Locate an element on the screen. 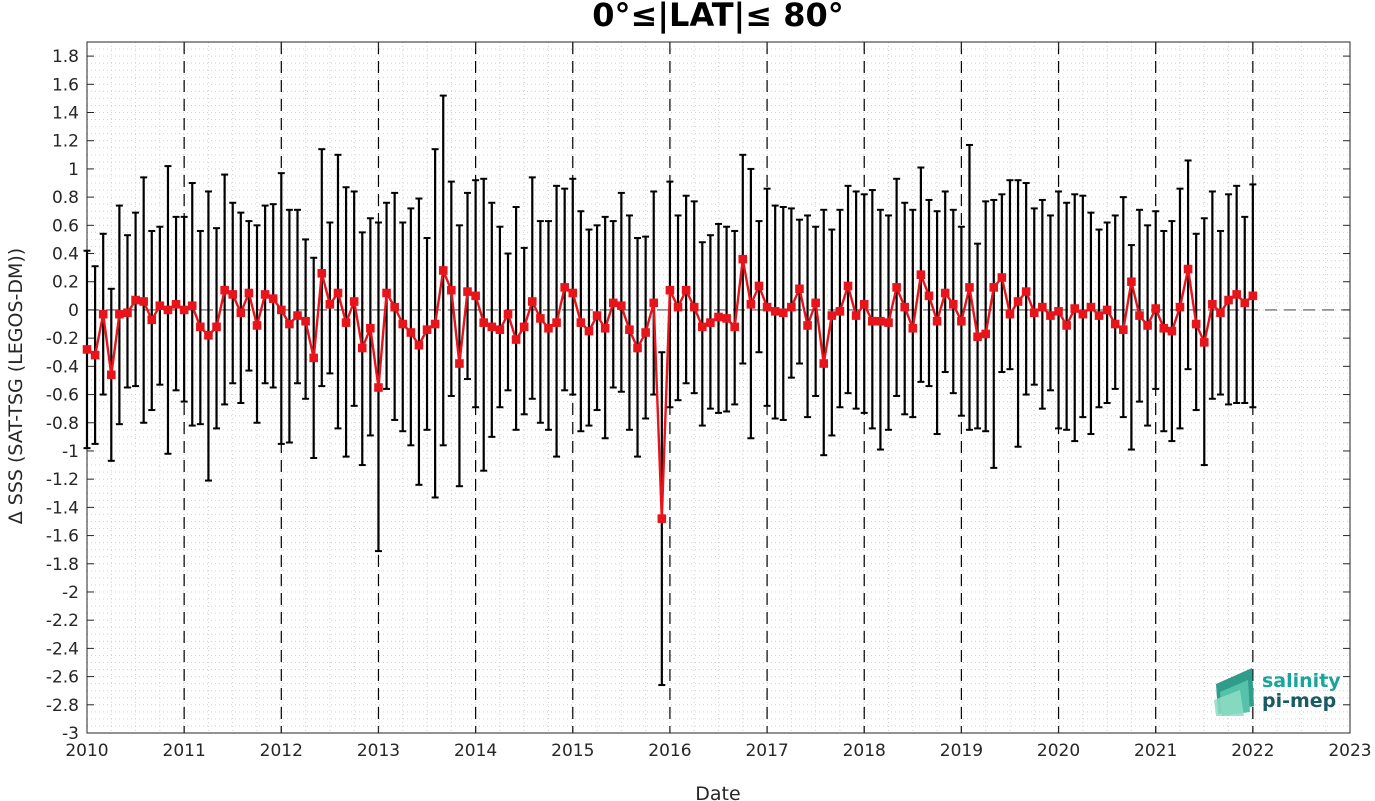 This screenshot has height=801, width=1375. chart-title: 0°≤|LAT|≤ 80° is located at coordinates (717, 17).